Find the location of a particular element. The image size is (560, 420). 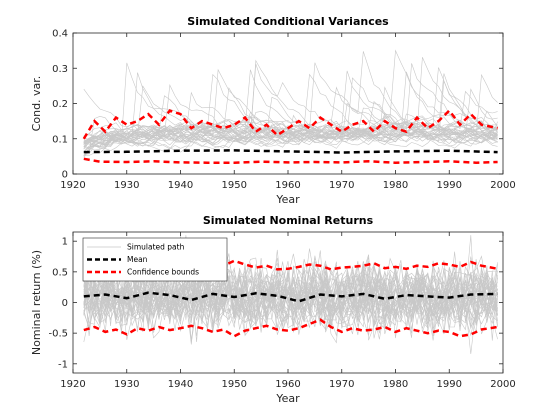

y-tick-label: -0.5 is located at coordinates (58, 334).